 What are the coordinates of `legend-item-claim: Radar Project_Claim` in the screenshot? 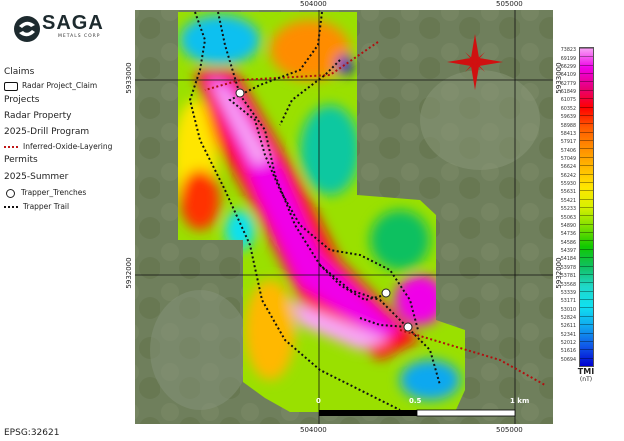 It's located at (50, 86).